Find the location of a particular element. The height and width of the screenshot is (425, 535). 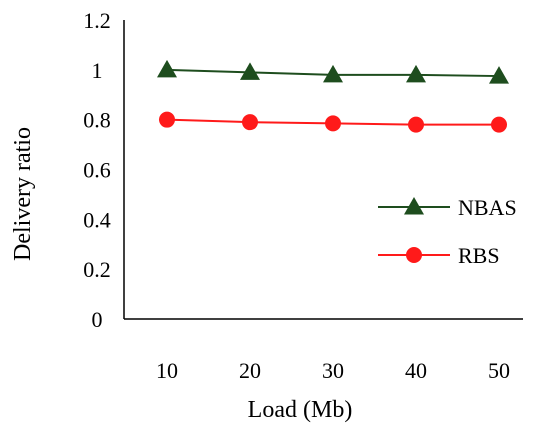

y-axis-title: Delivery ratio is located at coordinates (23, 194).